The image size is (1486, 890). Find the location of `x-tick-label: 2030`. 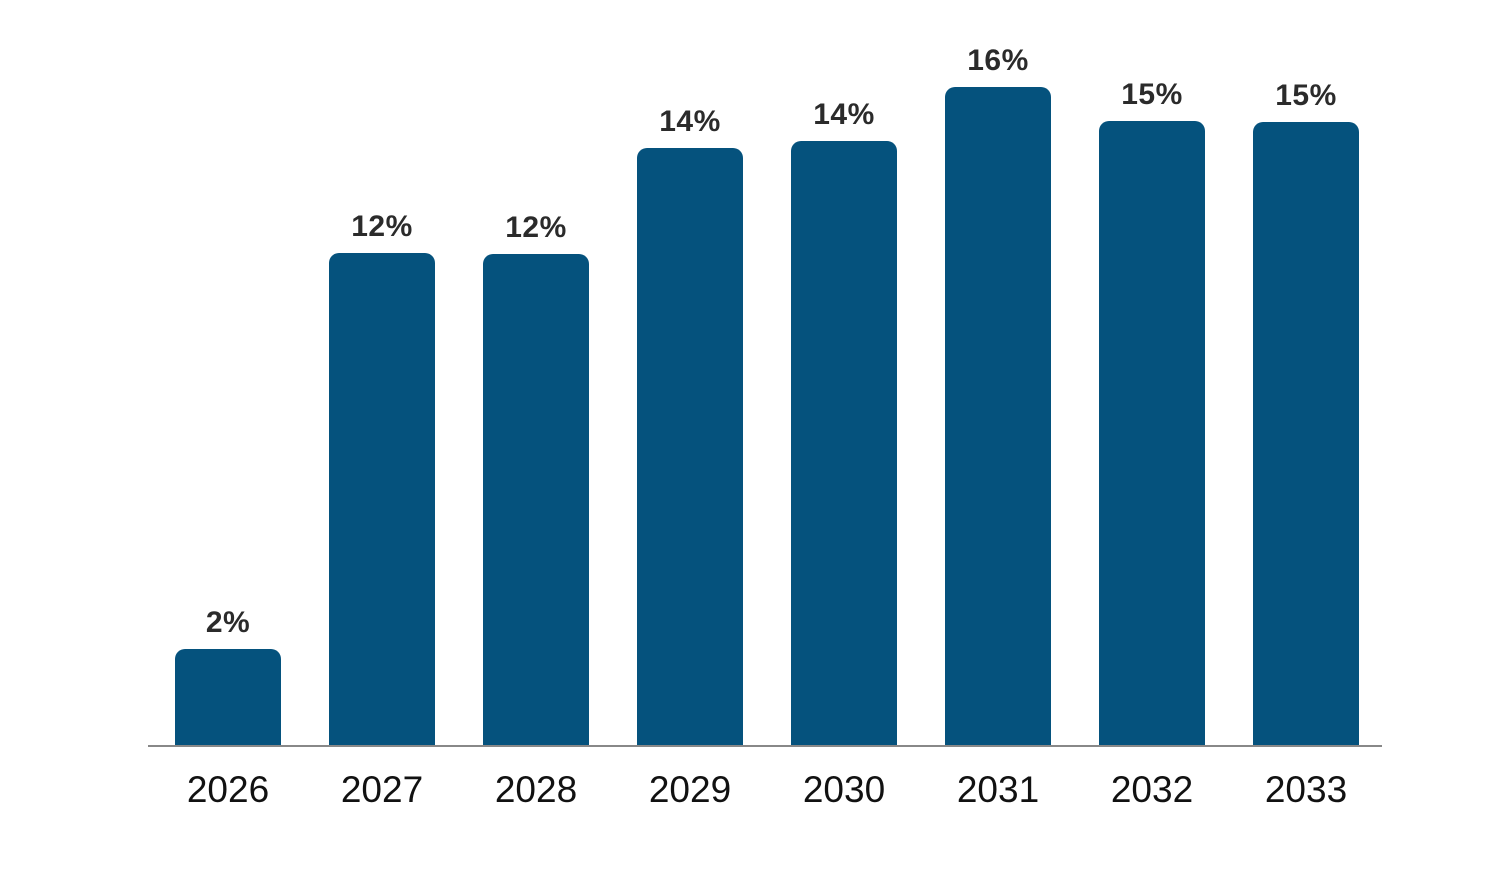

x-tick-label: 2030 is located at coordinates (844, 789).